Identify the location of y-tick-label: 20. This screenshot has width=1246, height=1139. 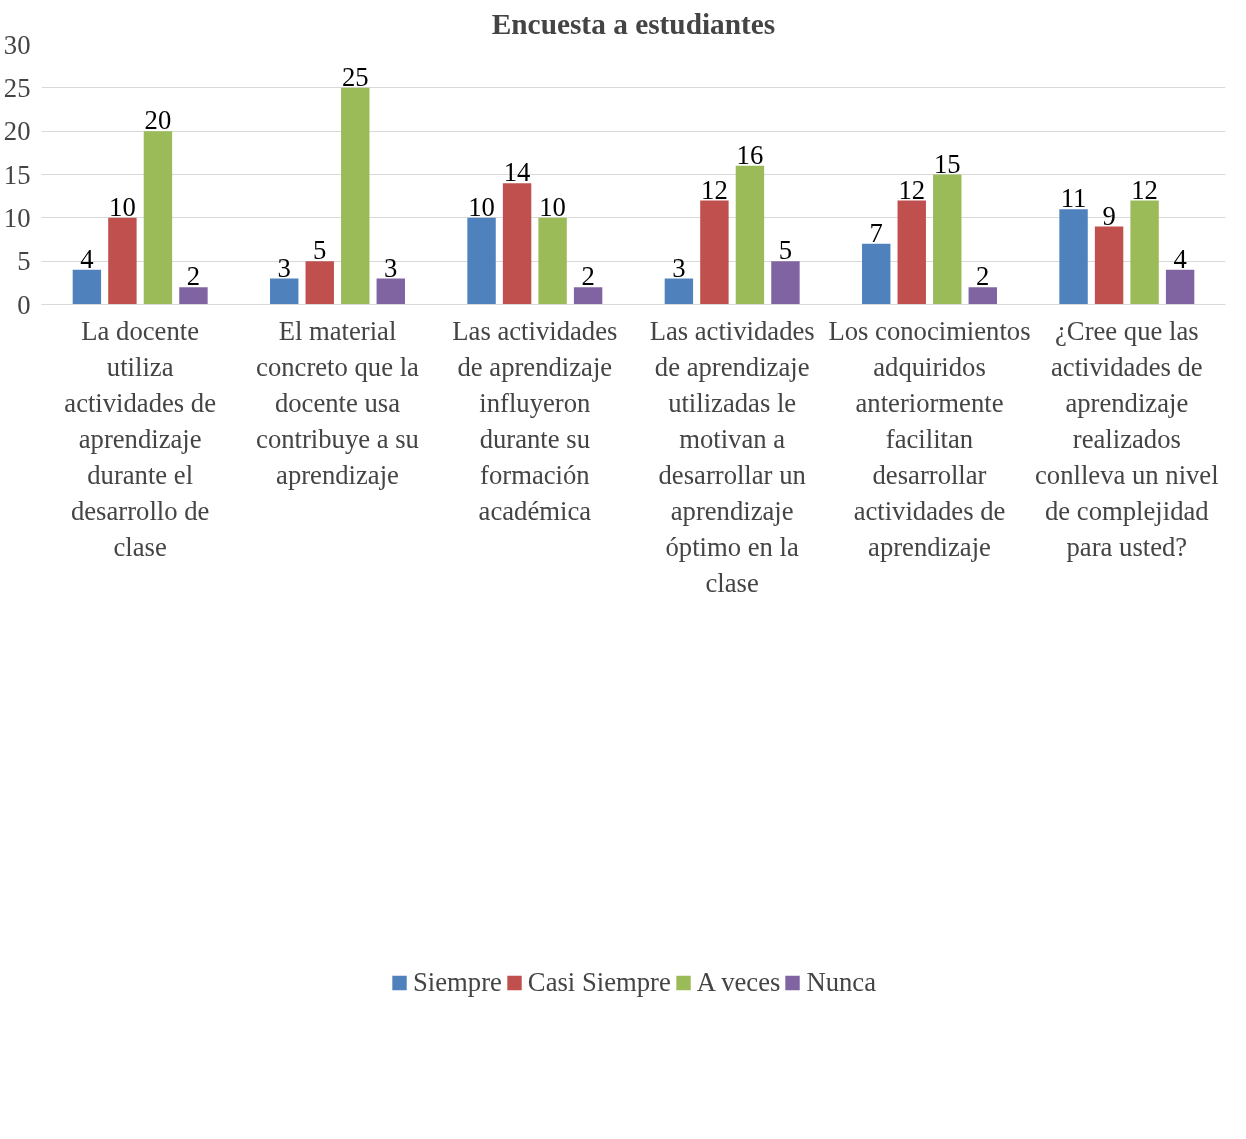
(17, 131).